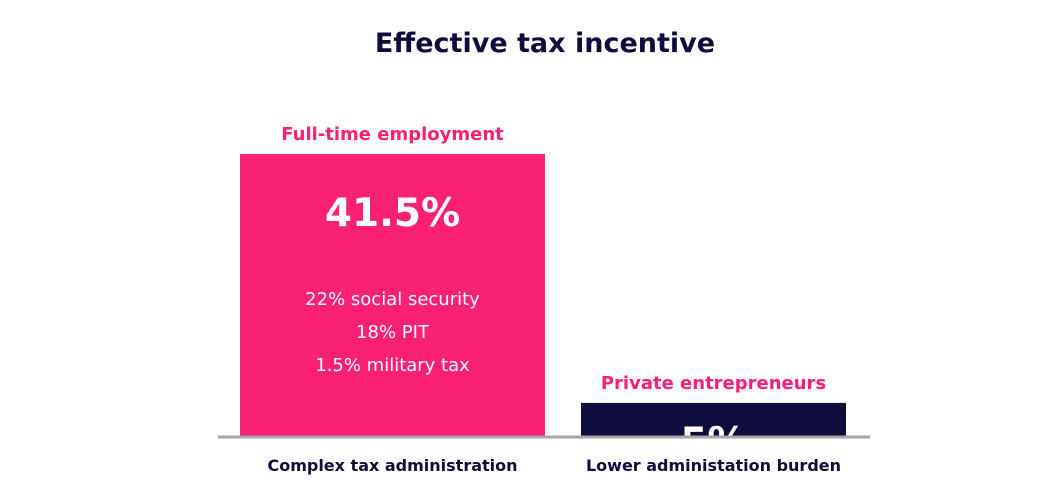 The image size is (1060, 500). I want to click on category-label-1: Full-time employment, so click(392, 134).